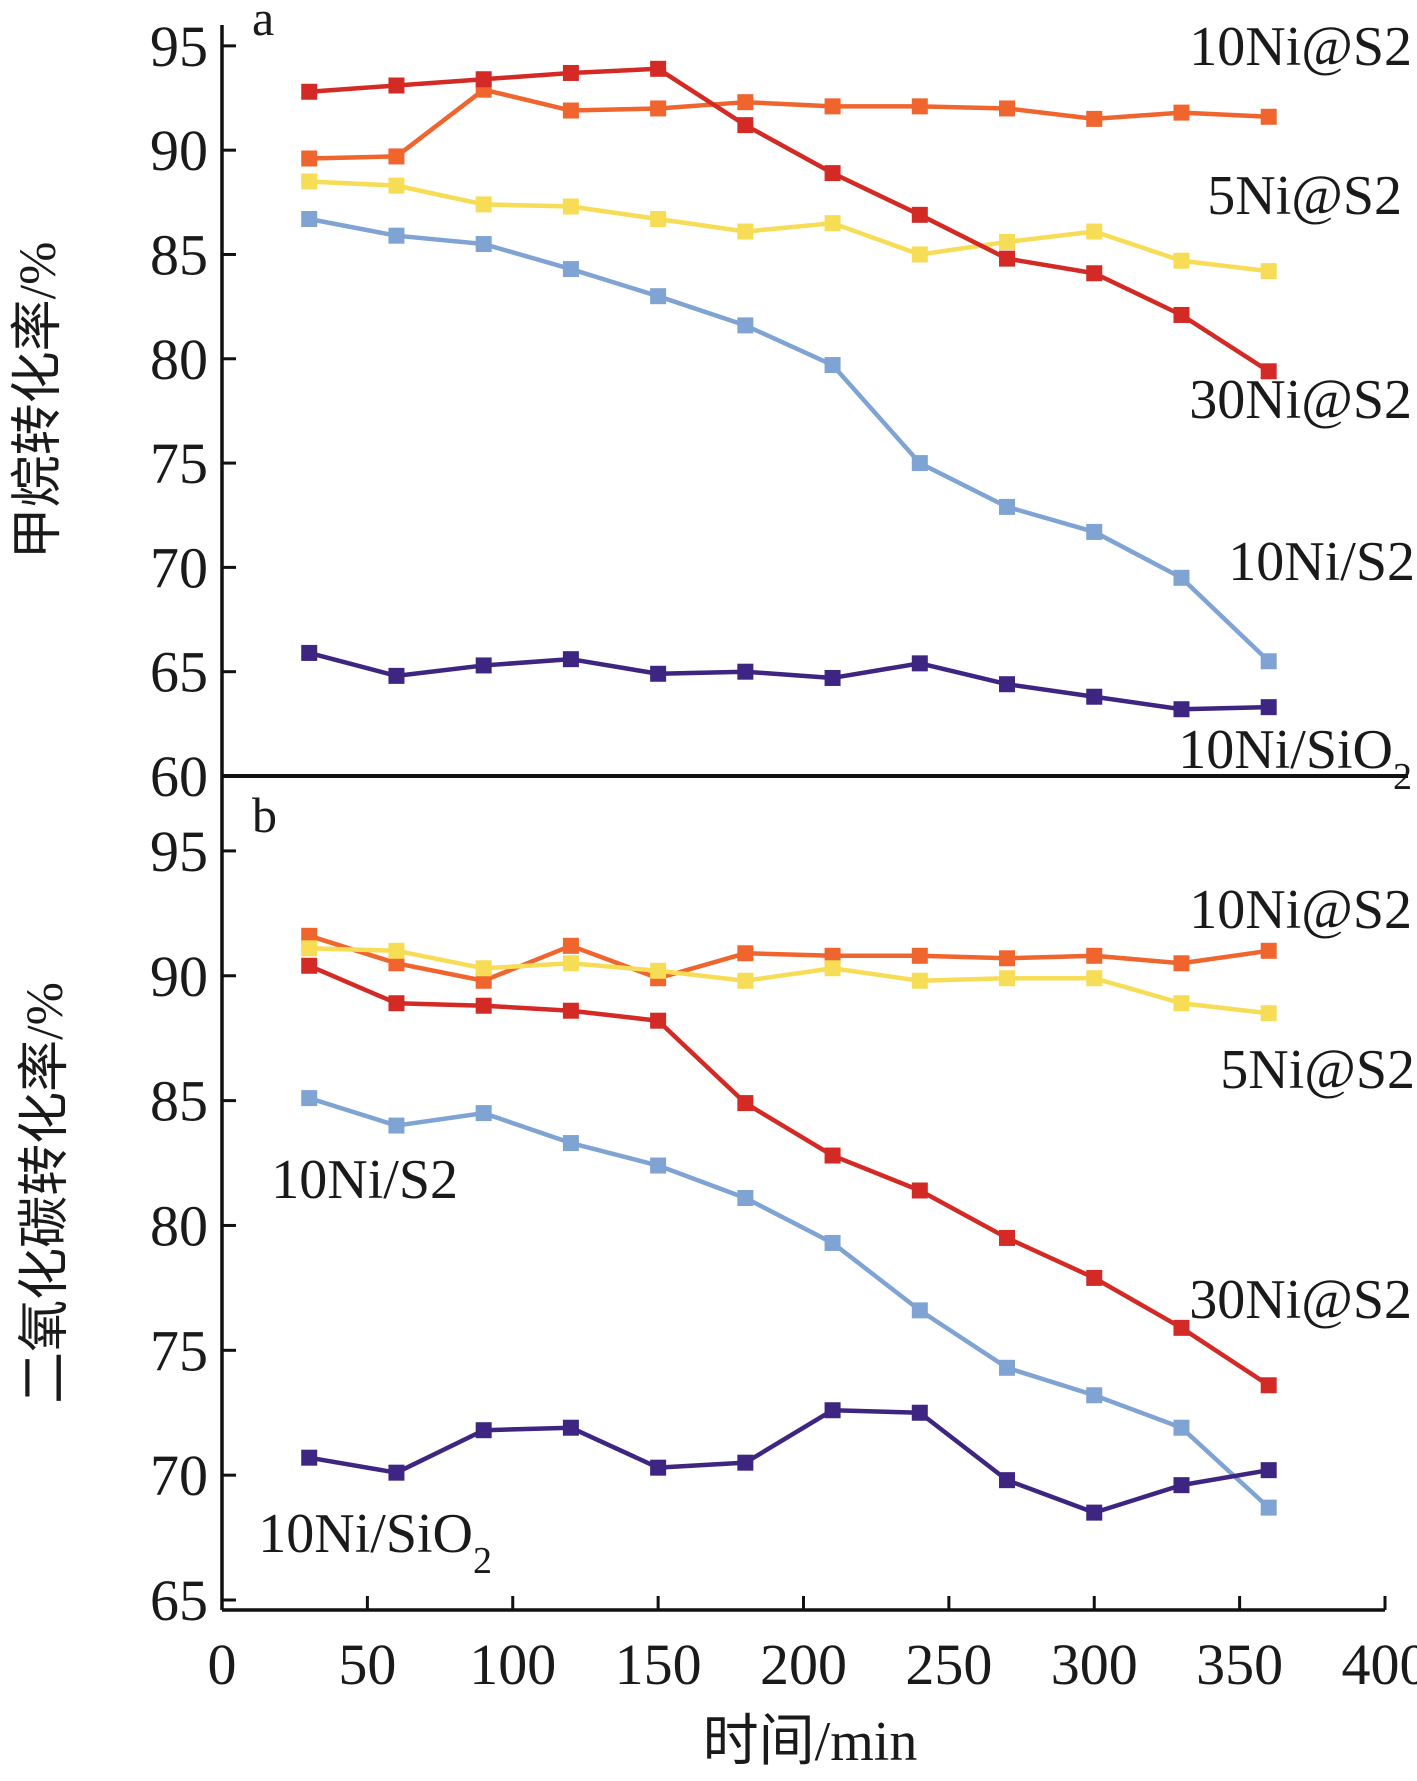  What do you see at coordinates (767, 1492) in the screenshot?
I see `series-10ni-sio: 10Ni/SiO2` at bounding box center [767, 1492].